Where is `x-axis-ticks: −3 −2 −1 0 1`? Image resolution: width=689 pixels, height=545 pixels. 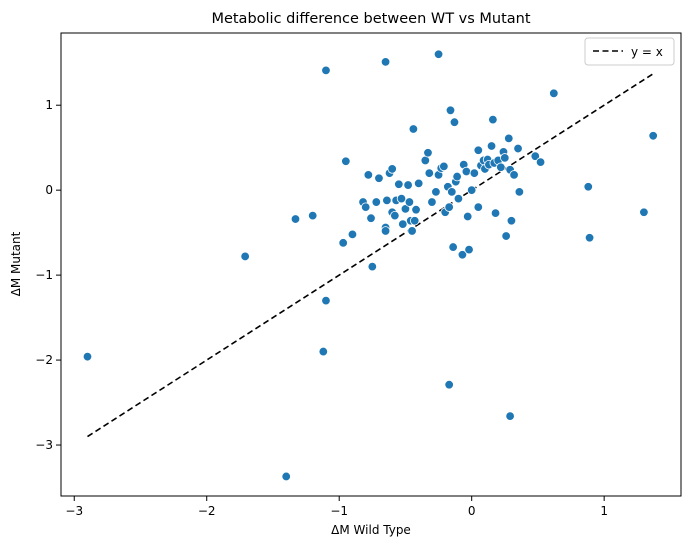 x-axis-ticks: −3 −2 −1 0 1 is located at coordinates (336, 507).